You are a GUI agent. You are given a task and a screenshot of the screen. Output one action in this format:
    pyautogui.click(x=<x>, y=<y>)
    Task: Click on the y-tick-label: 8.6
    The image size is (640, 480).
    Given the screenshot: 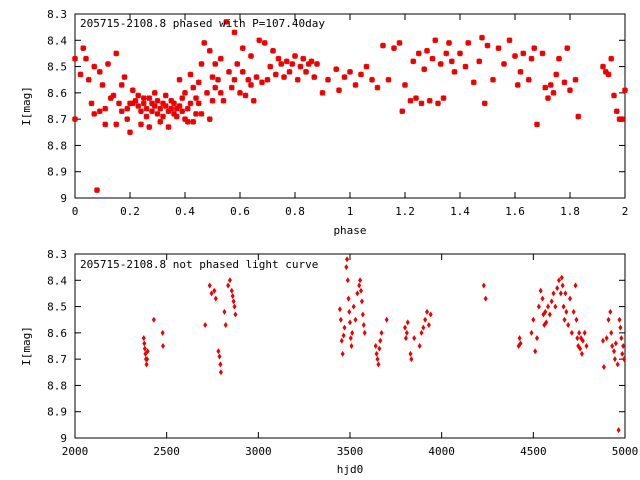 What is the action you would take?
    pyautogui.click(x=57, y=93)
    